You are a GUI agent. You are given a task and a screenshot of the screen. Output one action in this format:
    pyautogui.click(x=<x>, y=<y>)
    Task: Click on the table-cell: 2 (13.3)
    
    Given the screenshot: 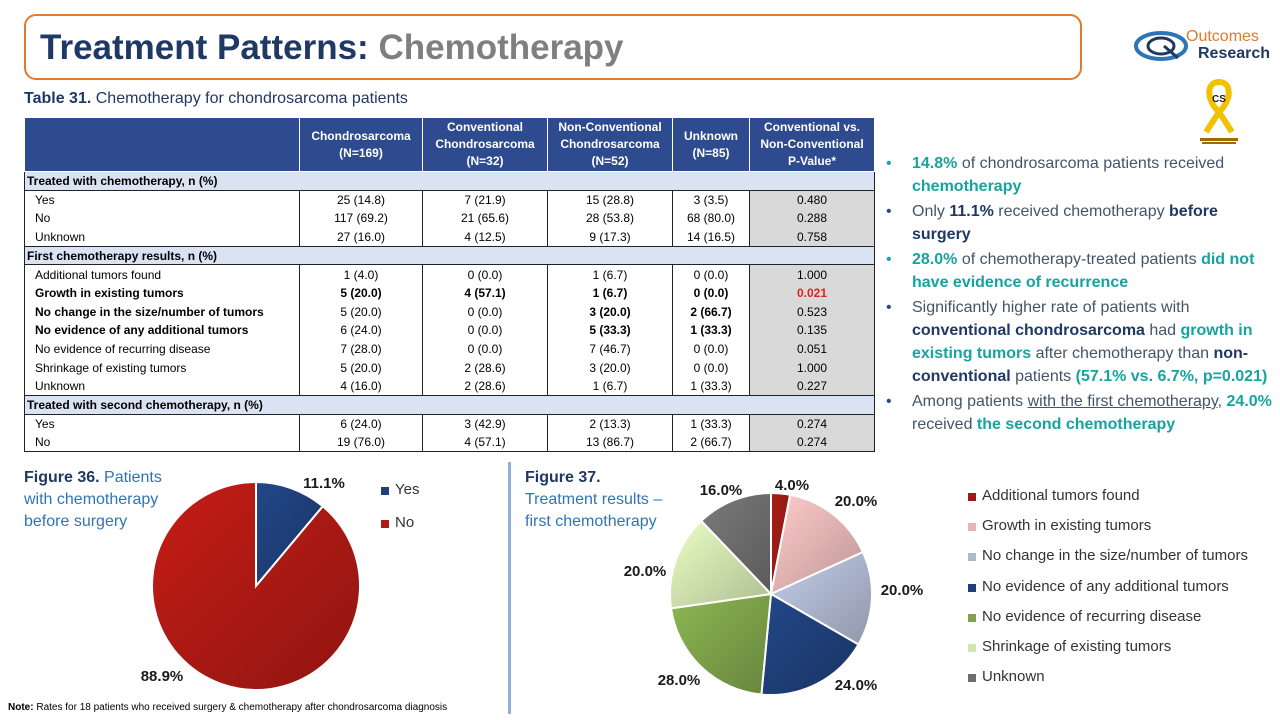 What is the action you would take?
    pyautogui.click(x=610, y=424)
    